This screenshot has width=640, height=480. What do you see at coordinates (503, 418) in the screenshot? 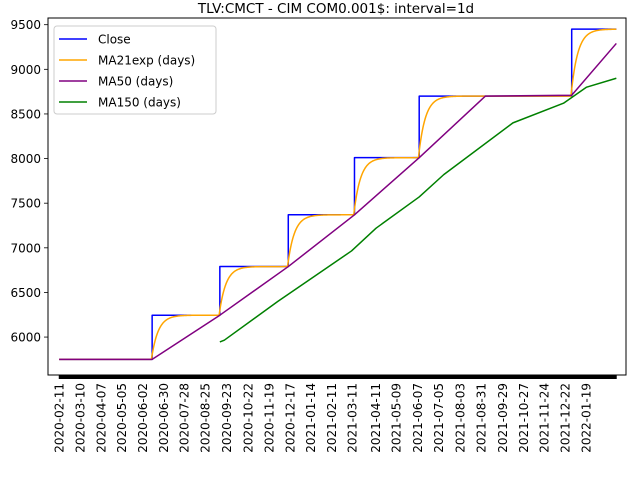
I see `x-tick-label: 2021-09-29` at bounding box center [503, 418].